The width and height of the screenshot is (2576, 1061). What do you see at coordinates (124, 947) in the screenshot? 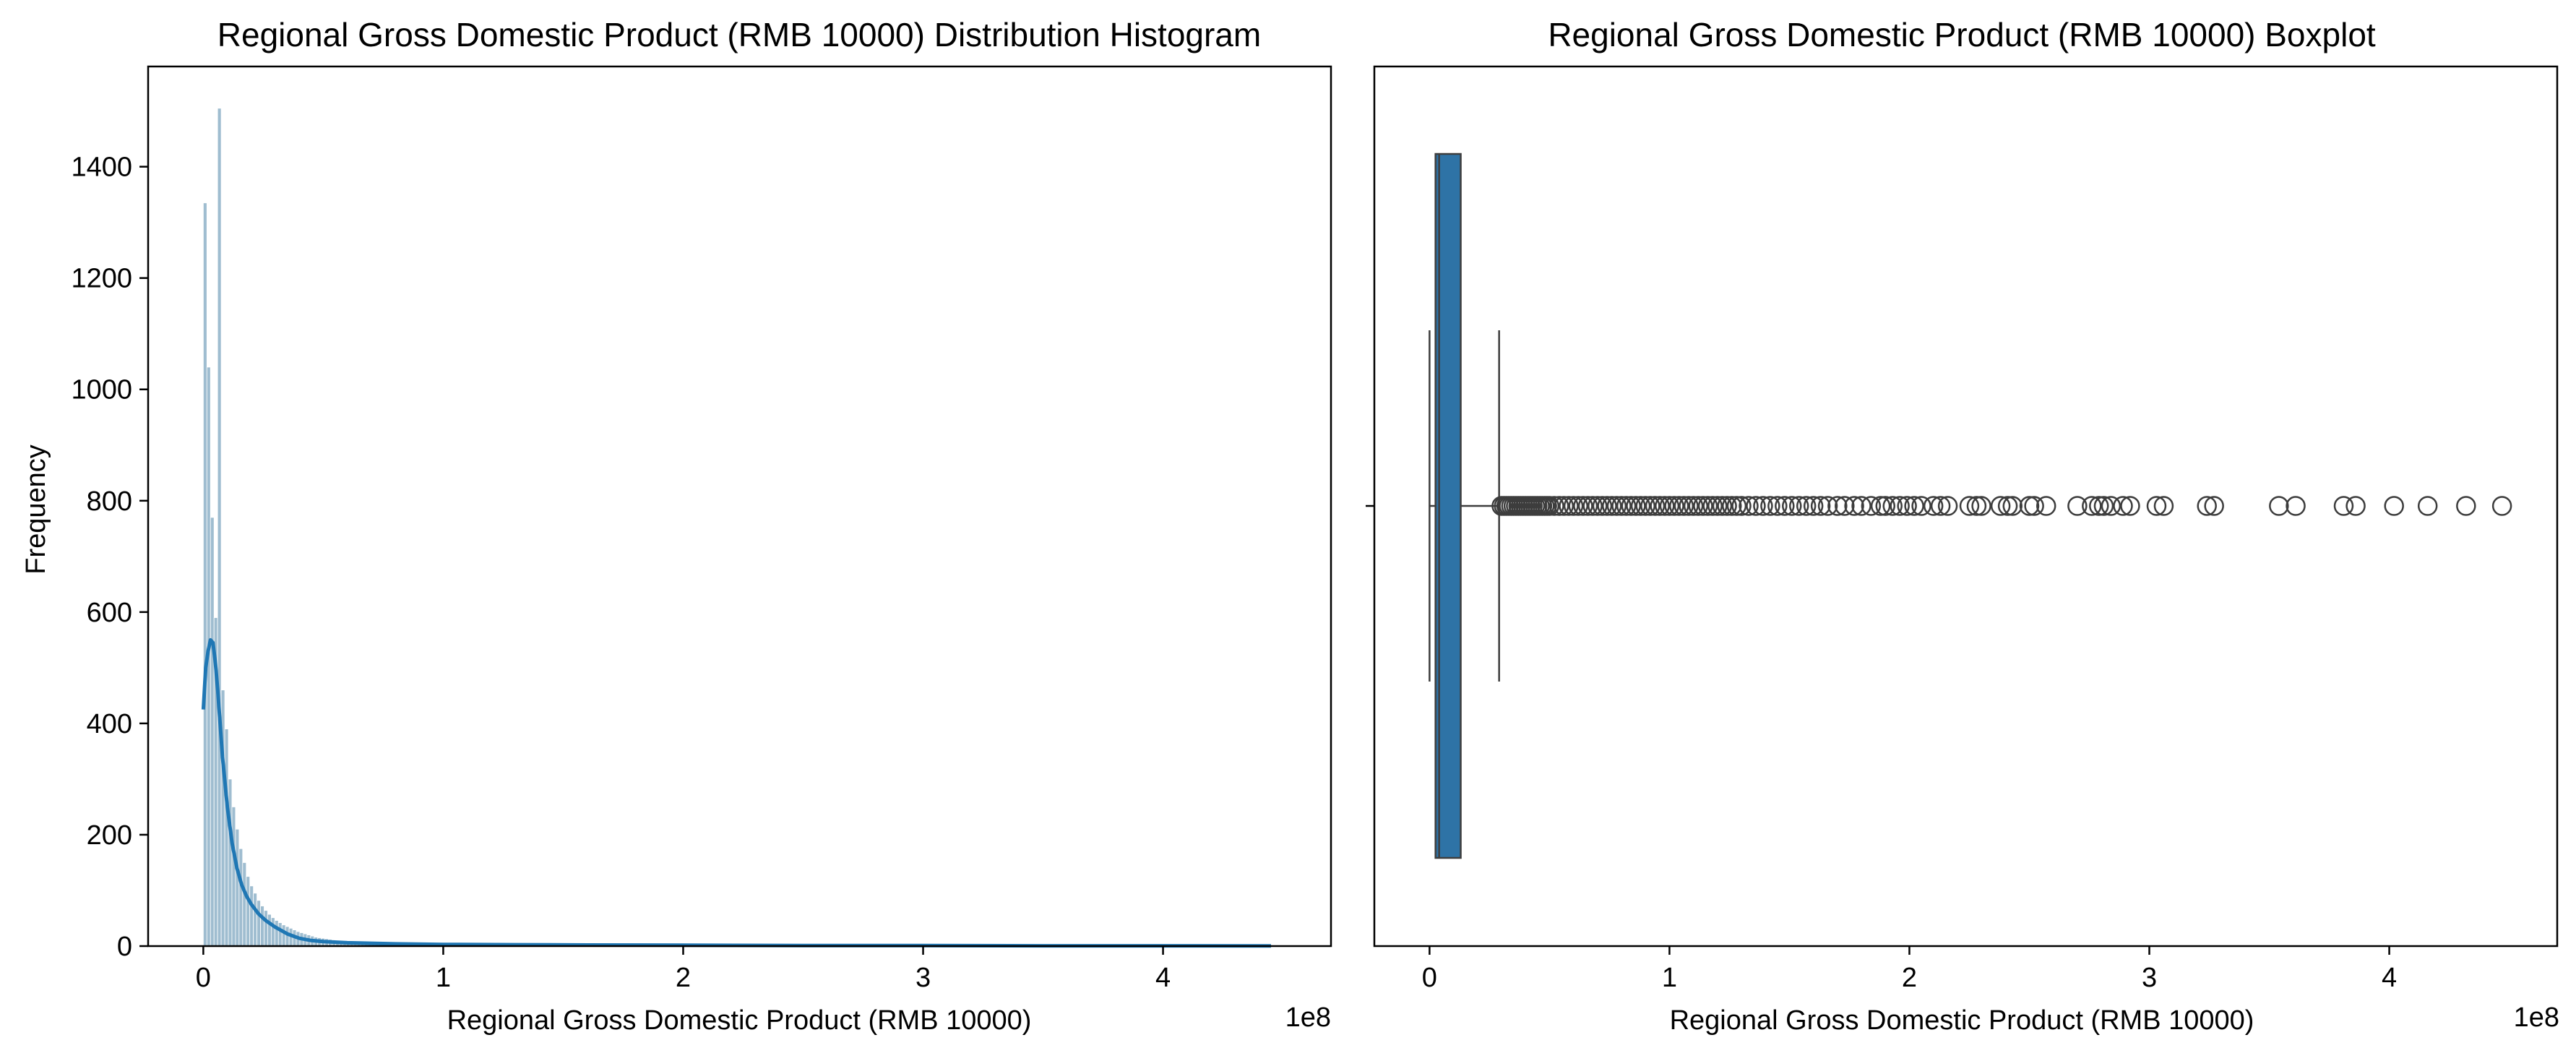
I see `histogram-y-tick-label: 0` at bounding box center [124, 947].